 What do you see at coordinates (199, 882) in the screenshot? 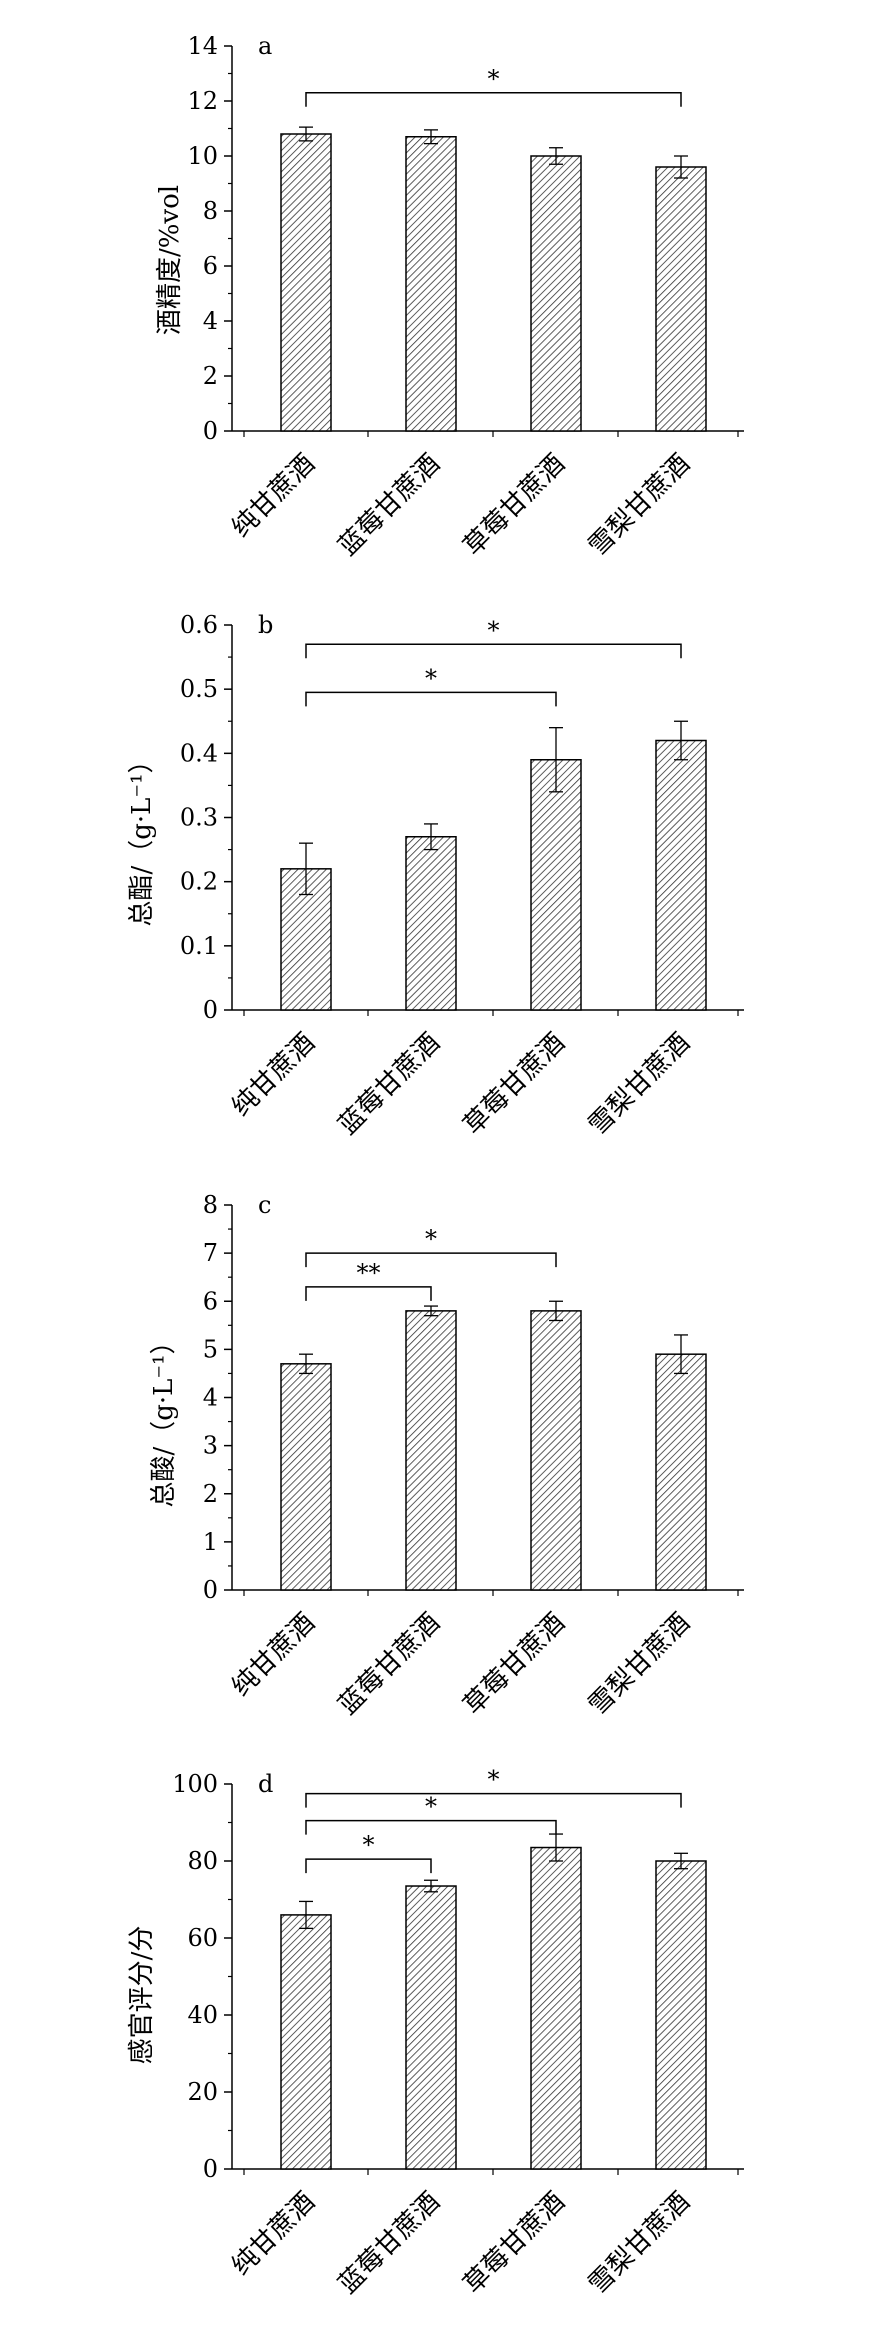
I see `y-tick-label: 0.2` at bounding box center [199, 882].